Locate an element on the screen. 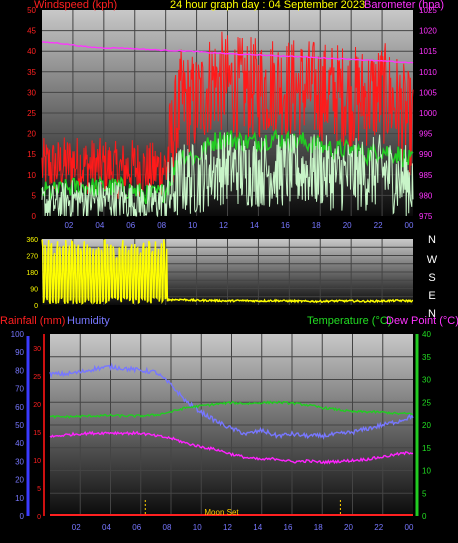  rainfall-tick-label: 5 is located at coordinates (39, 489).